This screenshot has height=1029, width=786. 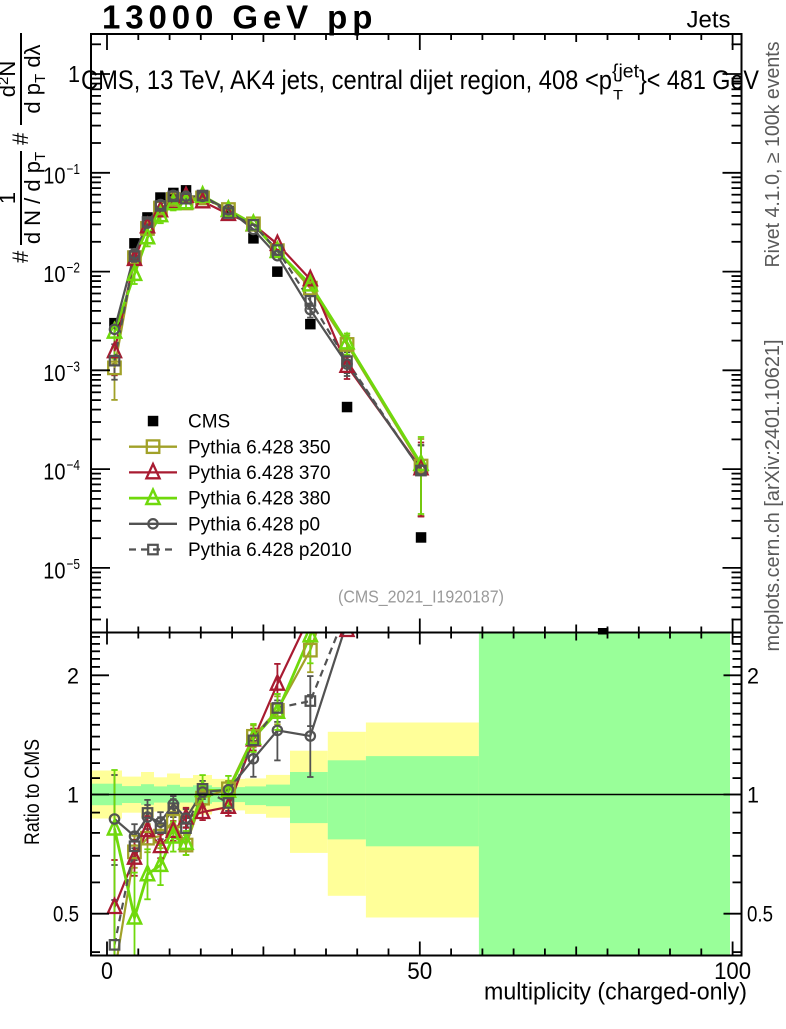 What do you see at coordinates (773, 496) in the screenshot?
I see `svg-text:mcplots.cern.ch [arXiv:2401.10: mcplots.cern.ch [arXiv:2401.10621]` at bounding box center [773, 496].